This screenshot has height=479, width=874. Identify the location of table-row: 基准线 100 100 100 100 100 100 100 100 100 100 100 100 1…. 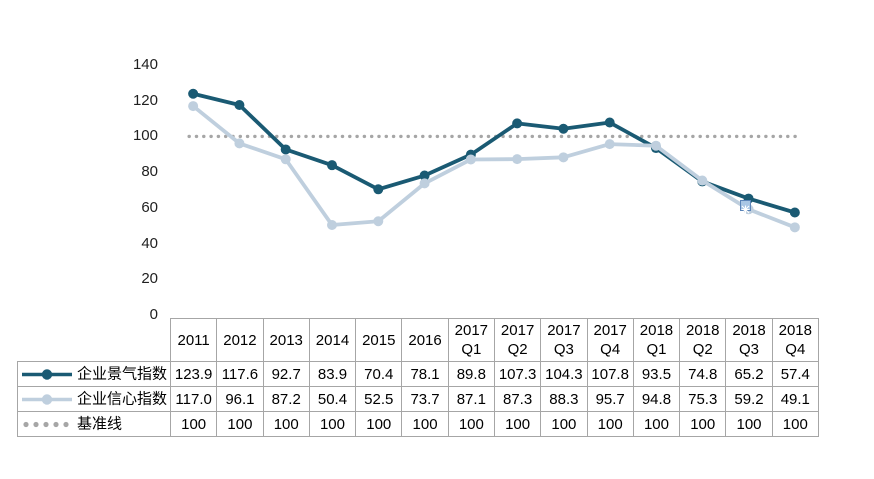
(418, 424).